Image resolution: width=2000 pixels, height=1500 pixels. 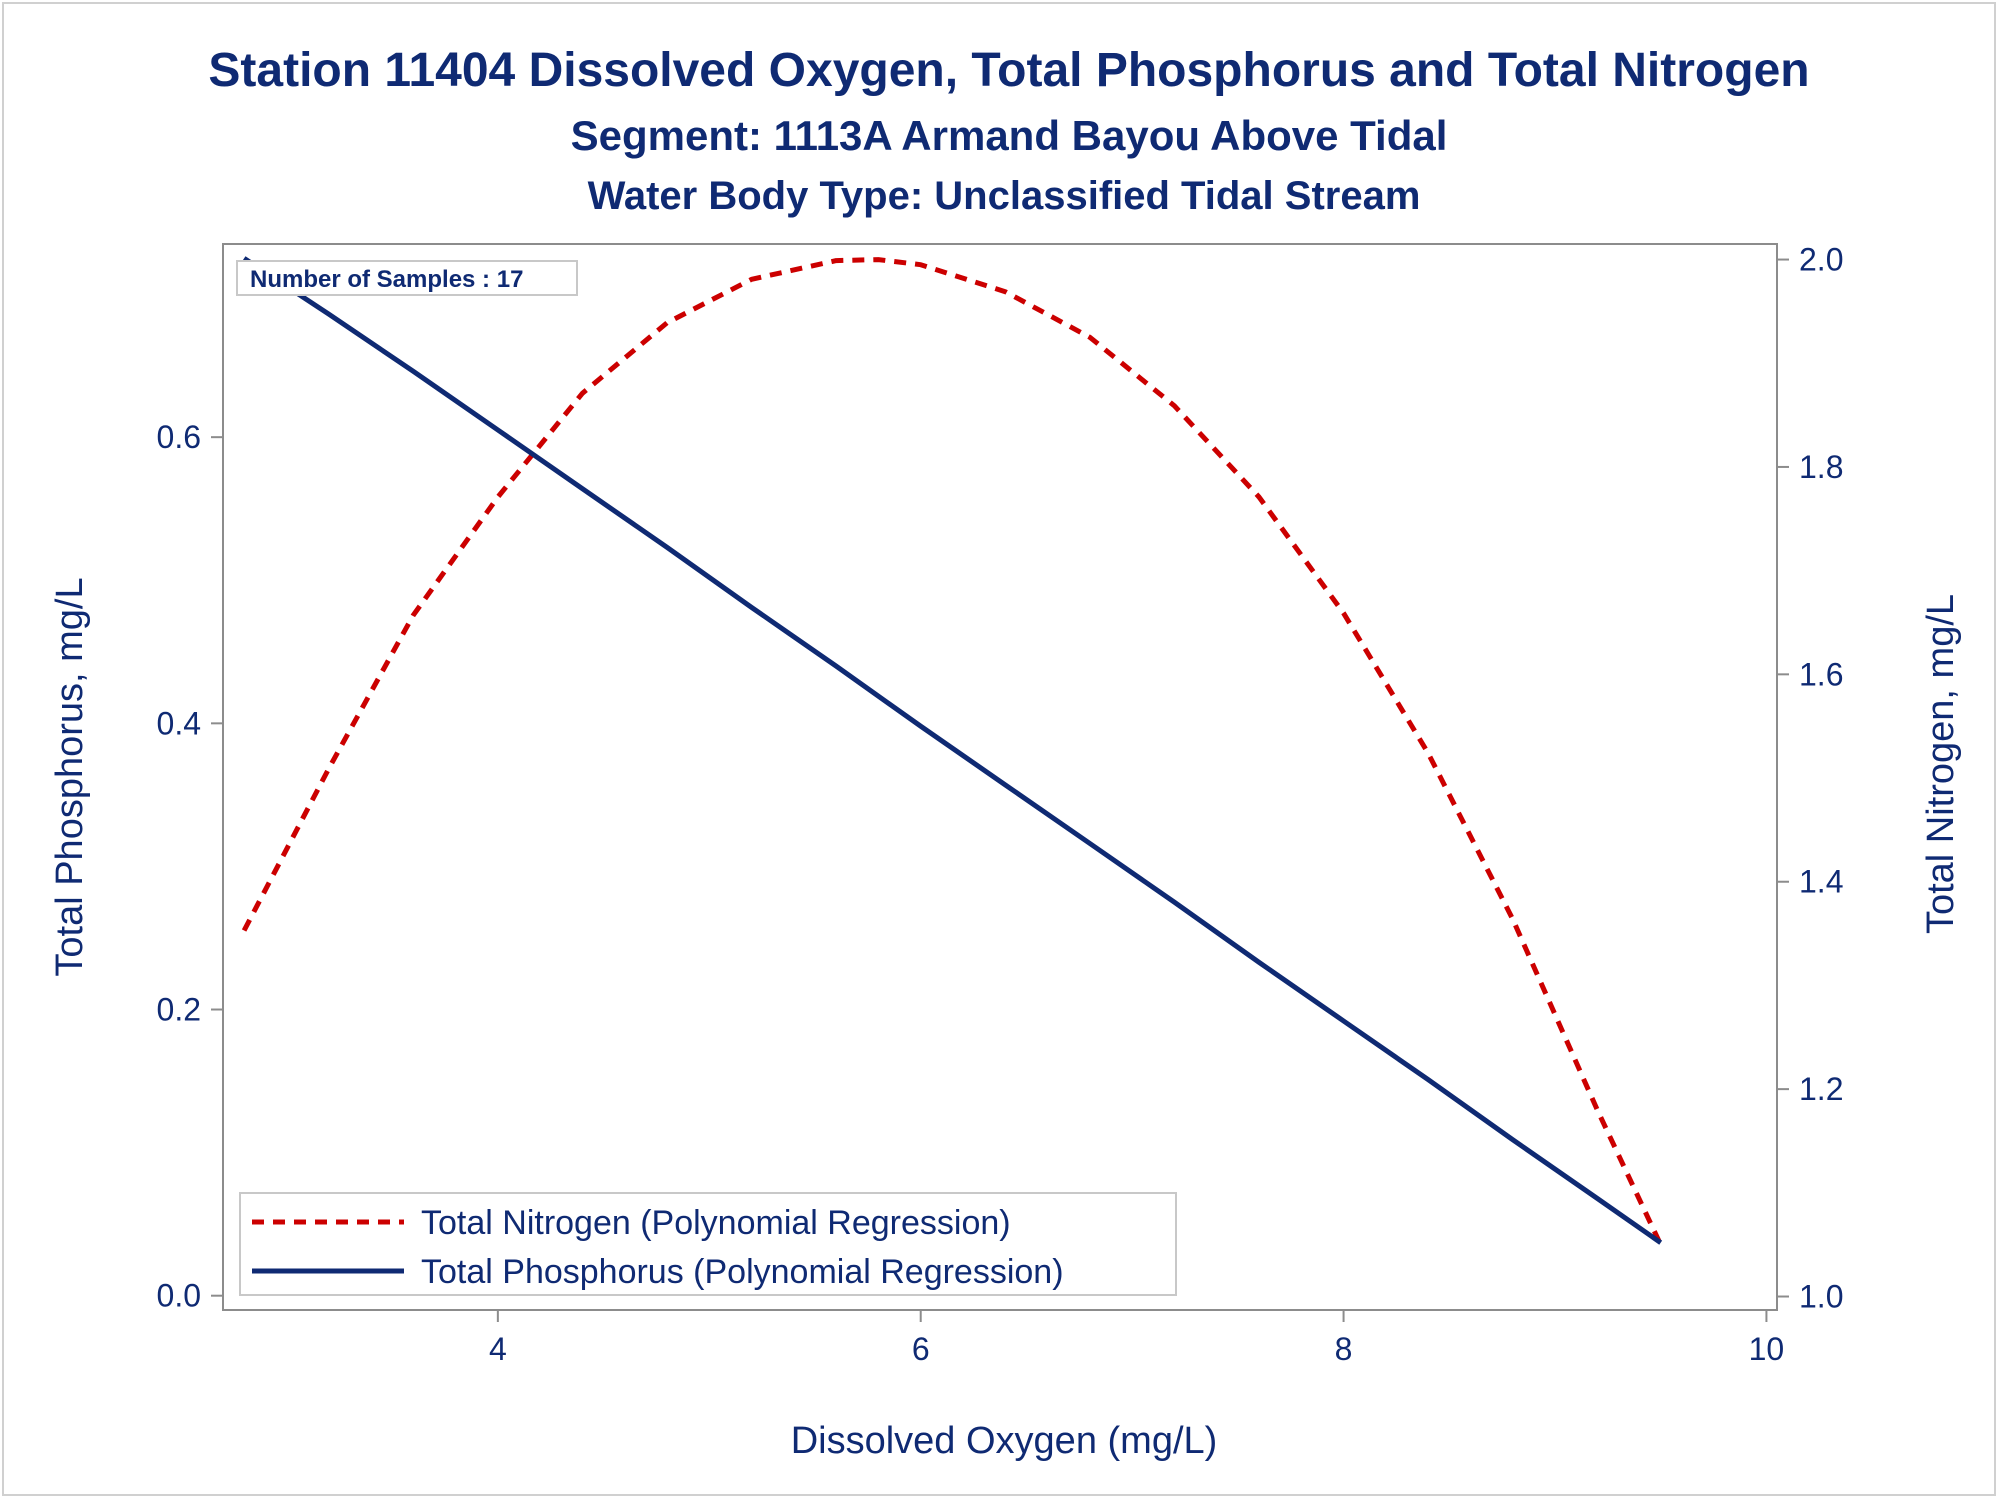 I want to click on y-tick-label: 0.0, so click(x=179, y=1296).